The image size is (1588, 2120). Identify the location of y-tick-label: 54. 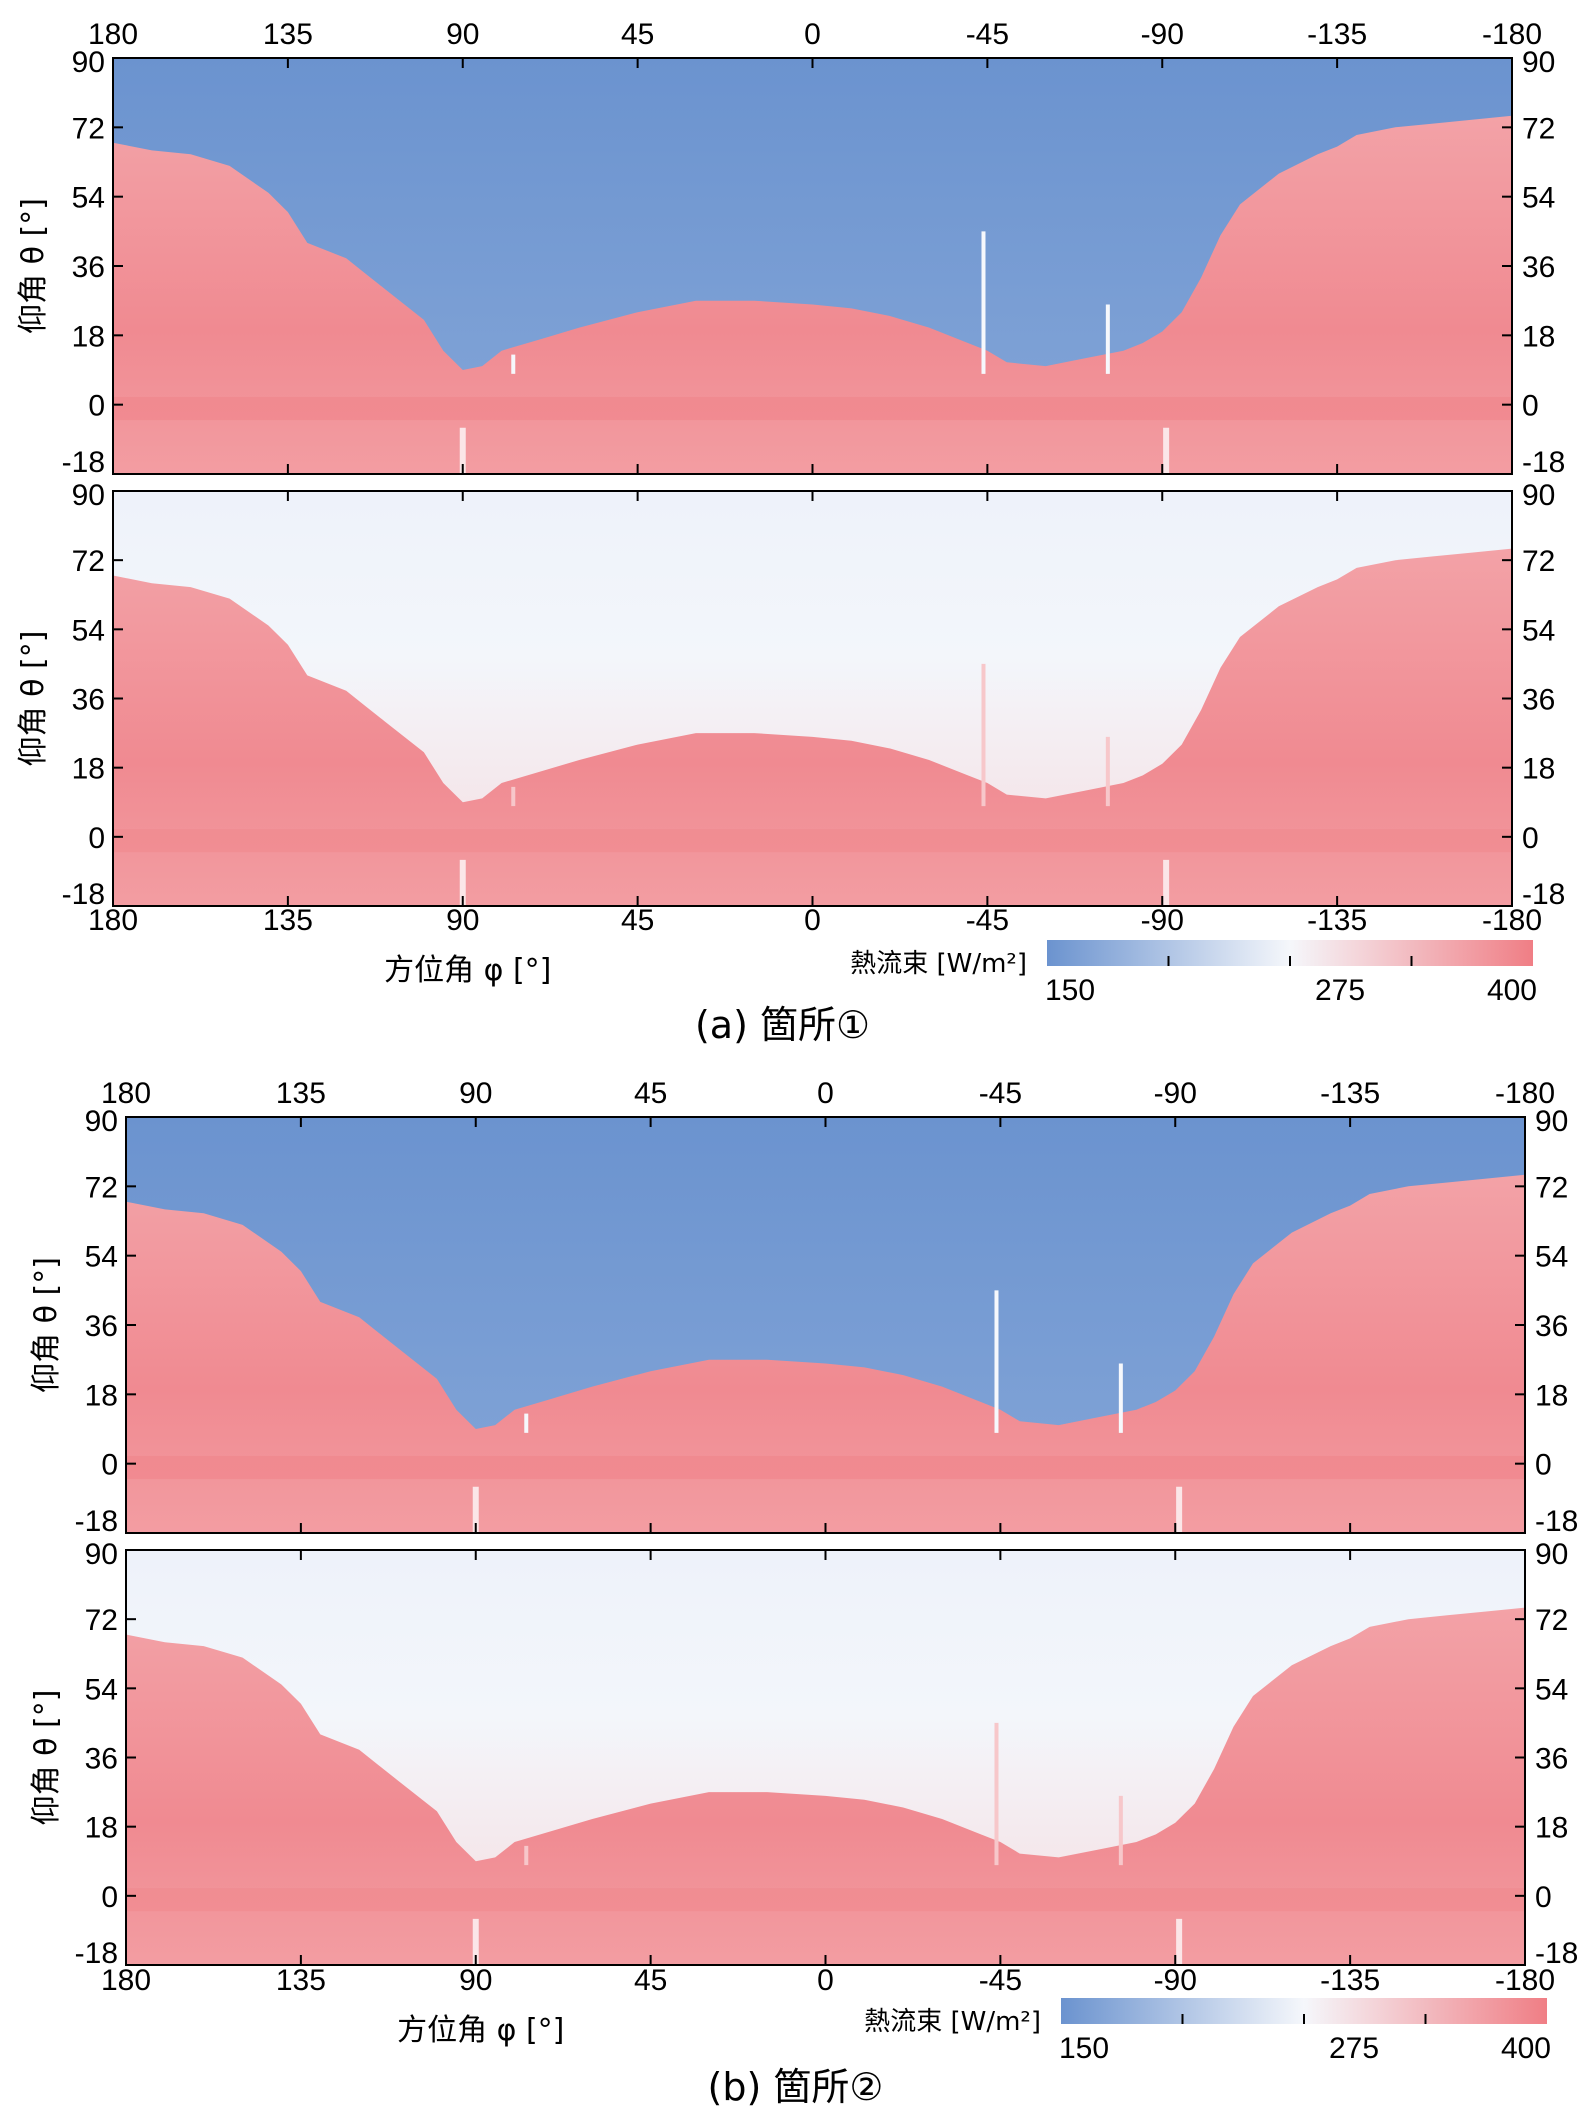
(101, 1689).